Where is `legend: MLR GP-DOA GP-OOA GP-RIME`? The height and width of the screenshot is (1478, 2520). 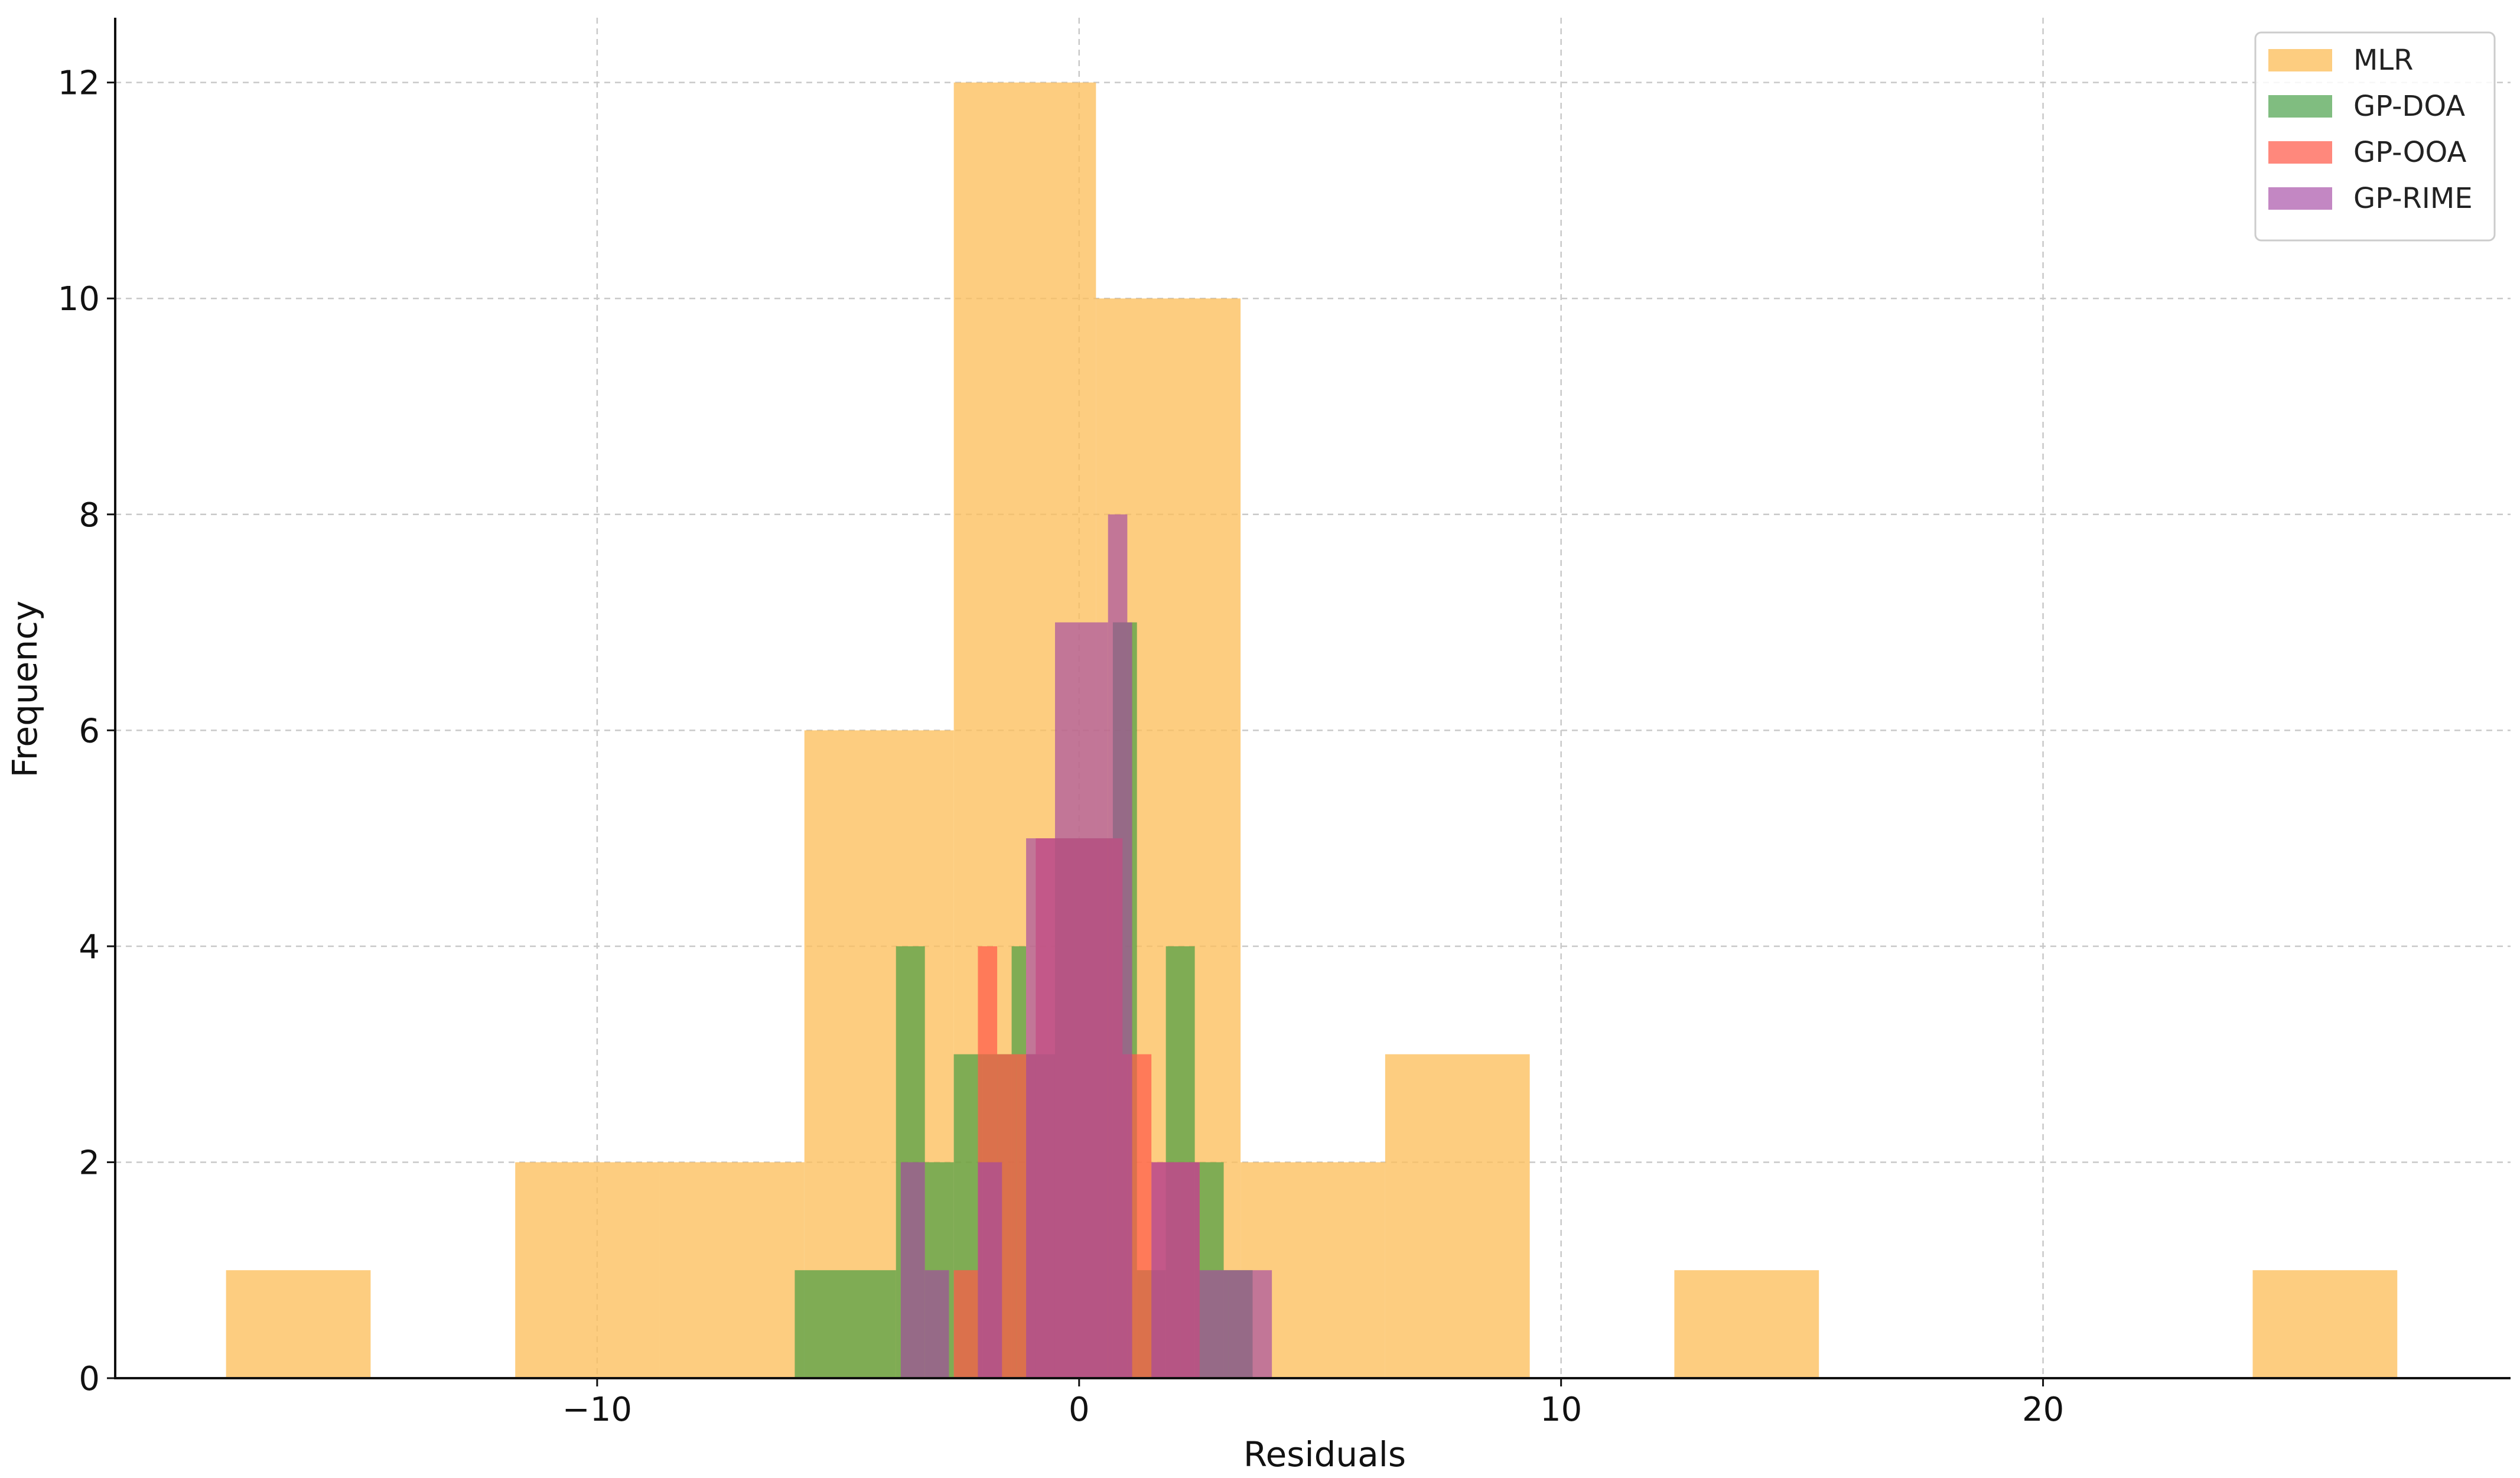
legend: MLR GP-DOA GP-OOA GP-RIME is located at coordinates (2375, 136).